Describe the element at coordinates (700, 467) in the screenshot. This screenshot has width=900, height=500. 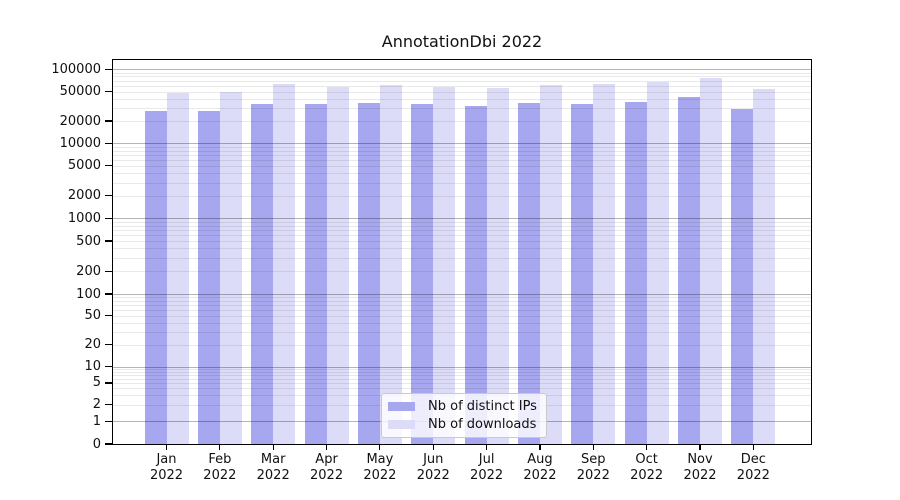
I see `x-tick-label: Nov 2022` at that location.